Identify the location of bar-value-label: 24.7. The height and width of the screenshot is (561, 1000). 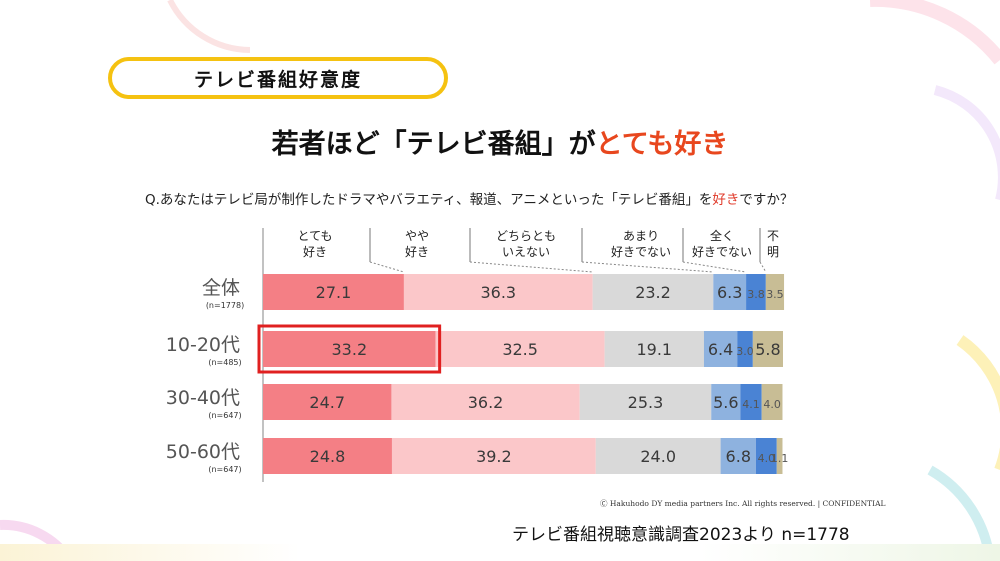
(327, 402).